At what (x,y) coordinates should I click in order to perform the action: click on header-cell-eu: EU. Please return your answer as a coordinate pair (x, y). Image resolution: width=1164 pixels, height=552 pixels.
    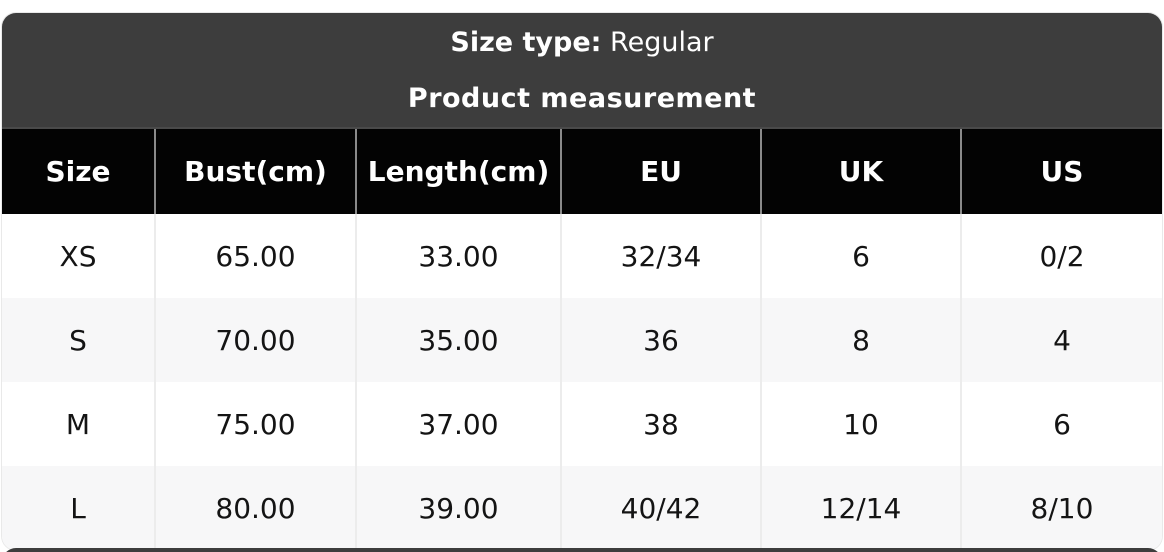
    Looking at the image, I should click on (662, 171).